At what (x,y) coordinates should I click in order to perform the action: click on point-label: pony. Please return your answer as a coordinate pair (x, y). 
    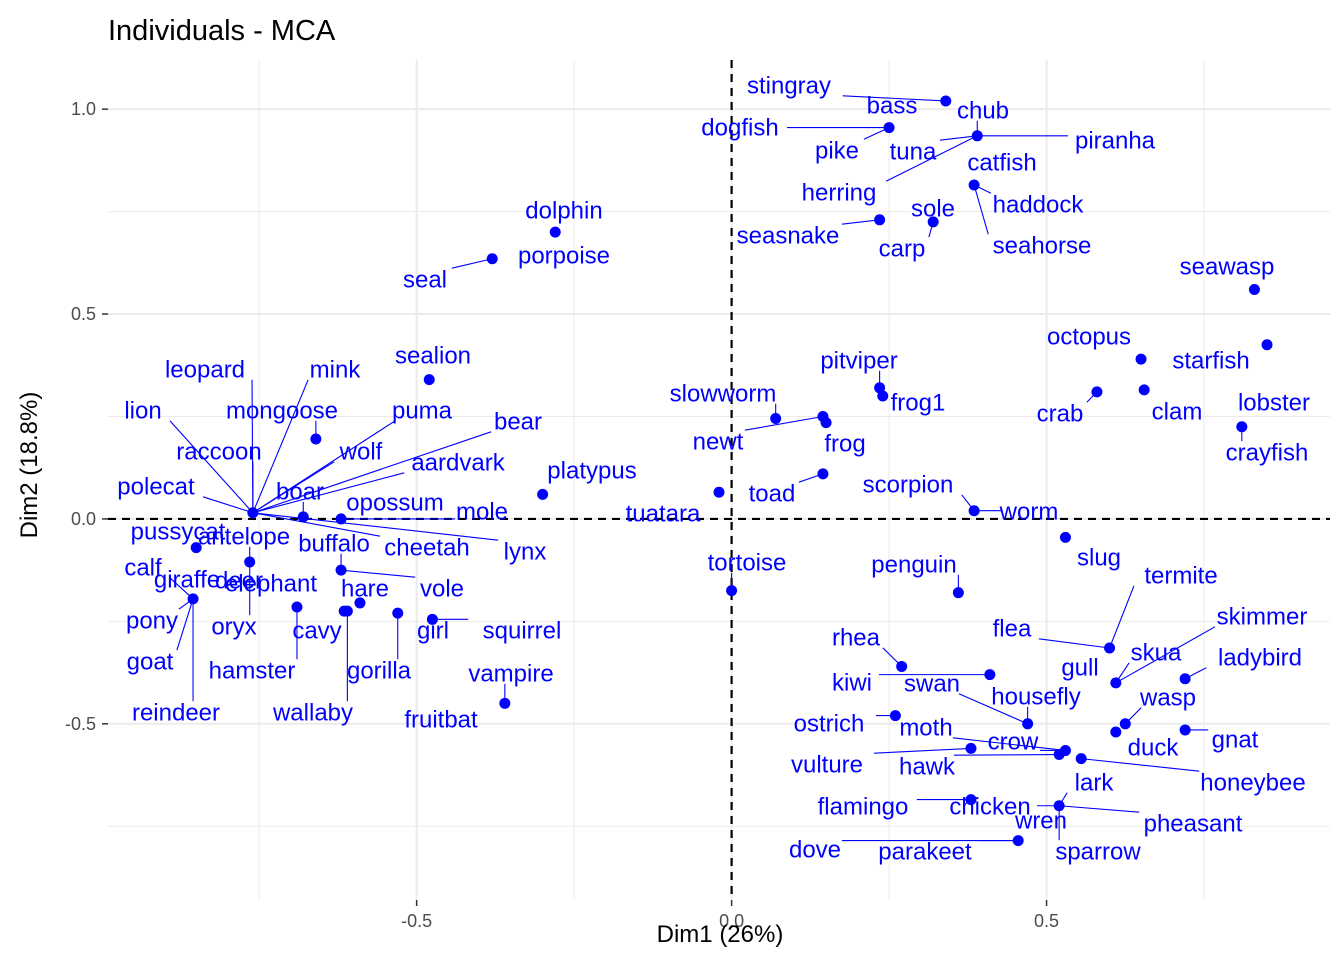
    Looking at the image, I should click on (152, 620).